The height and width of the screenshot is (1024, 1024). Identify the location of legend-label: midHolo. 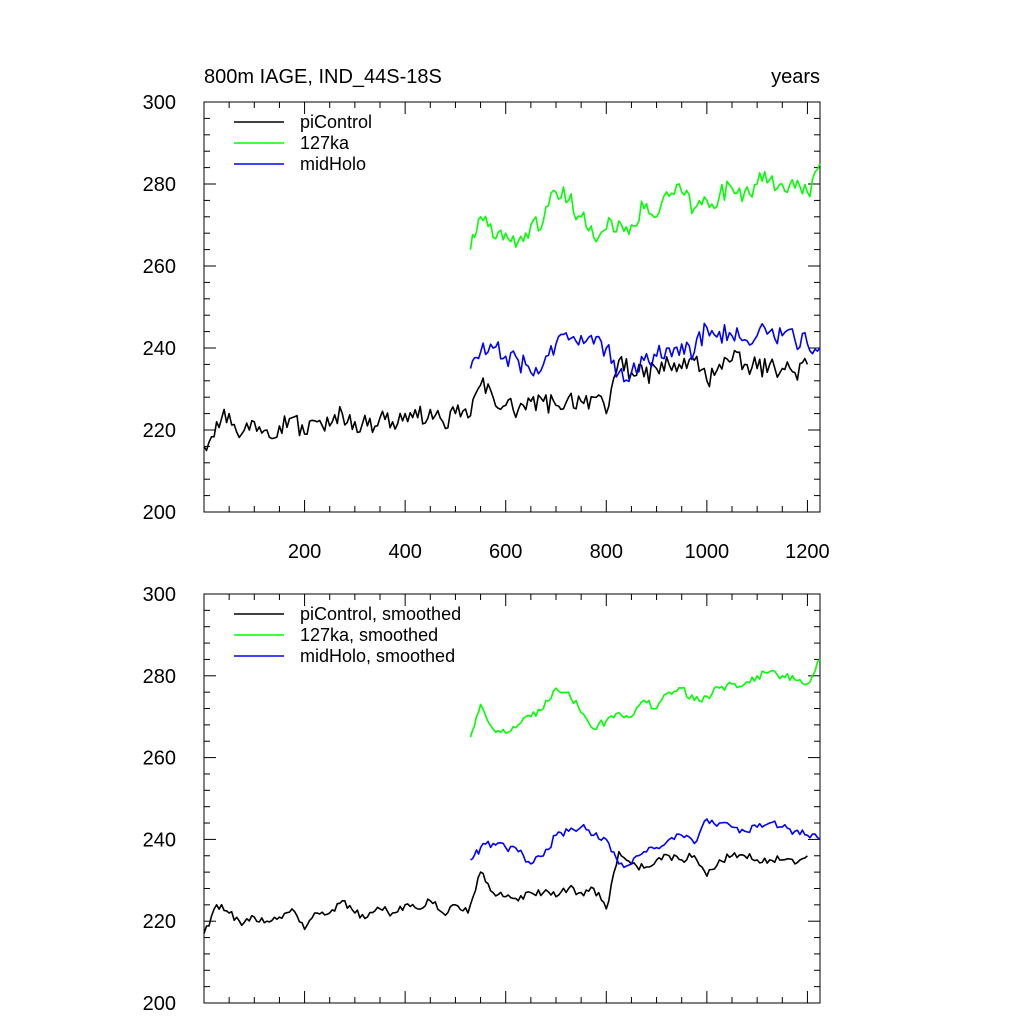
(333, 164).